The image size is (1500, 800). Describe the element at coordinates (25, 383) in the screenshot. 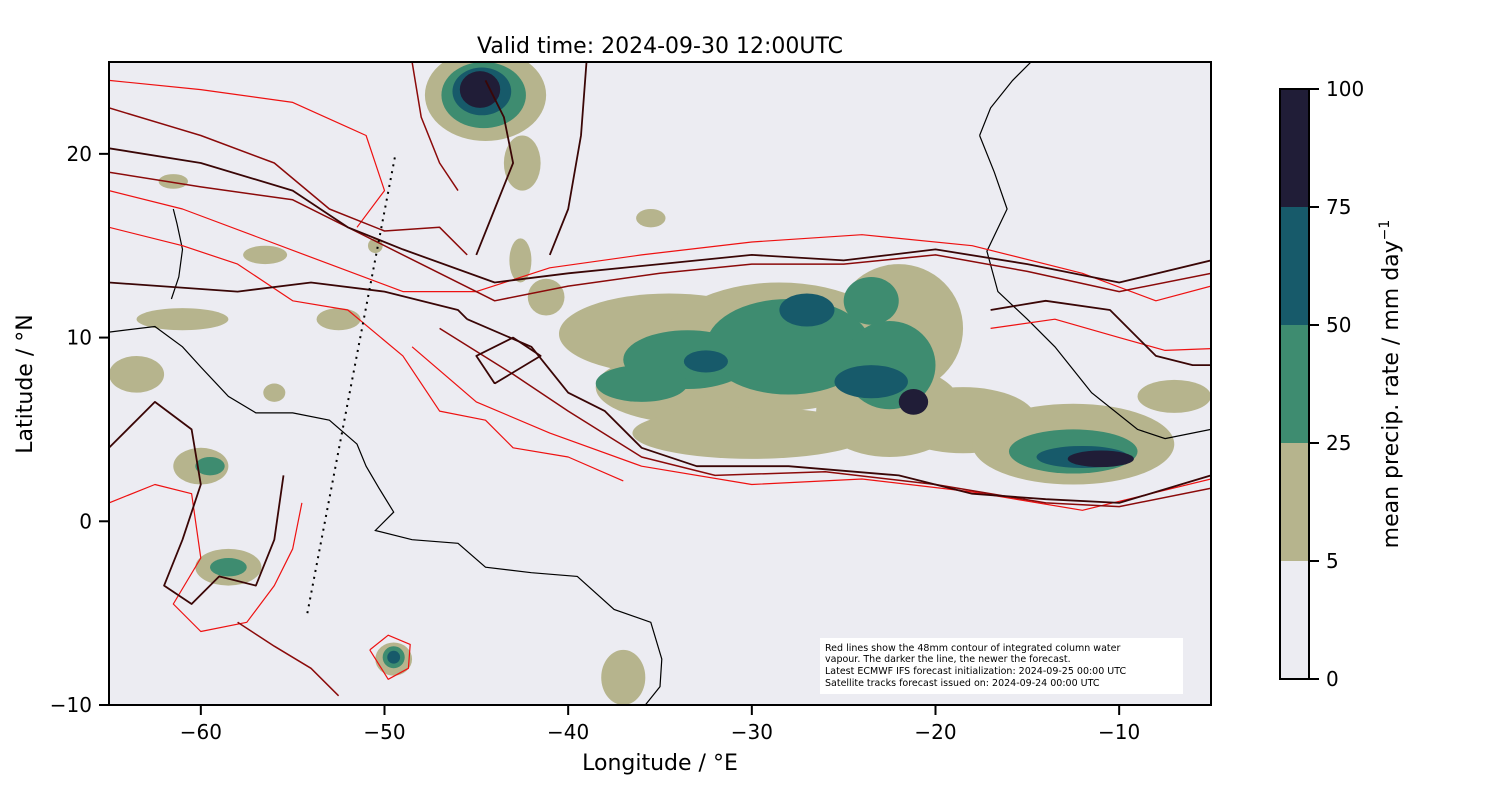

I see `y-axis-label: Latitude / °N` at that location.